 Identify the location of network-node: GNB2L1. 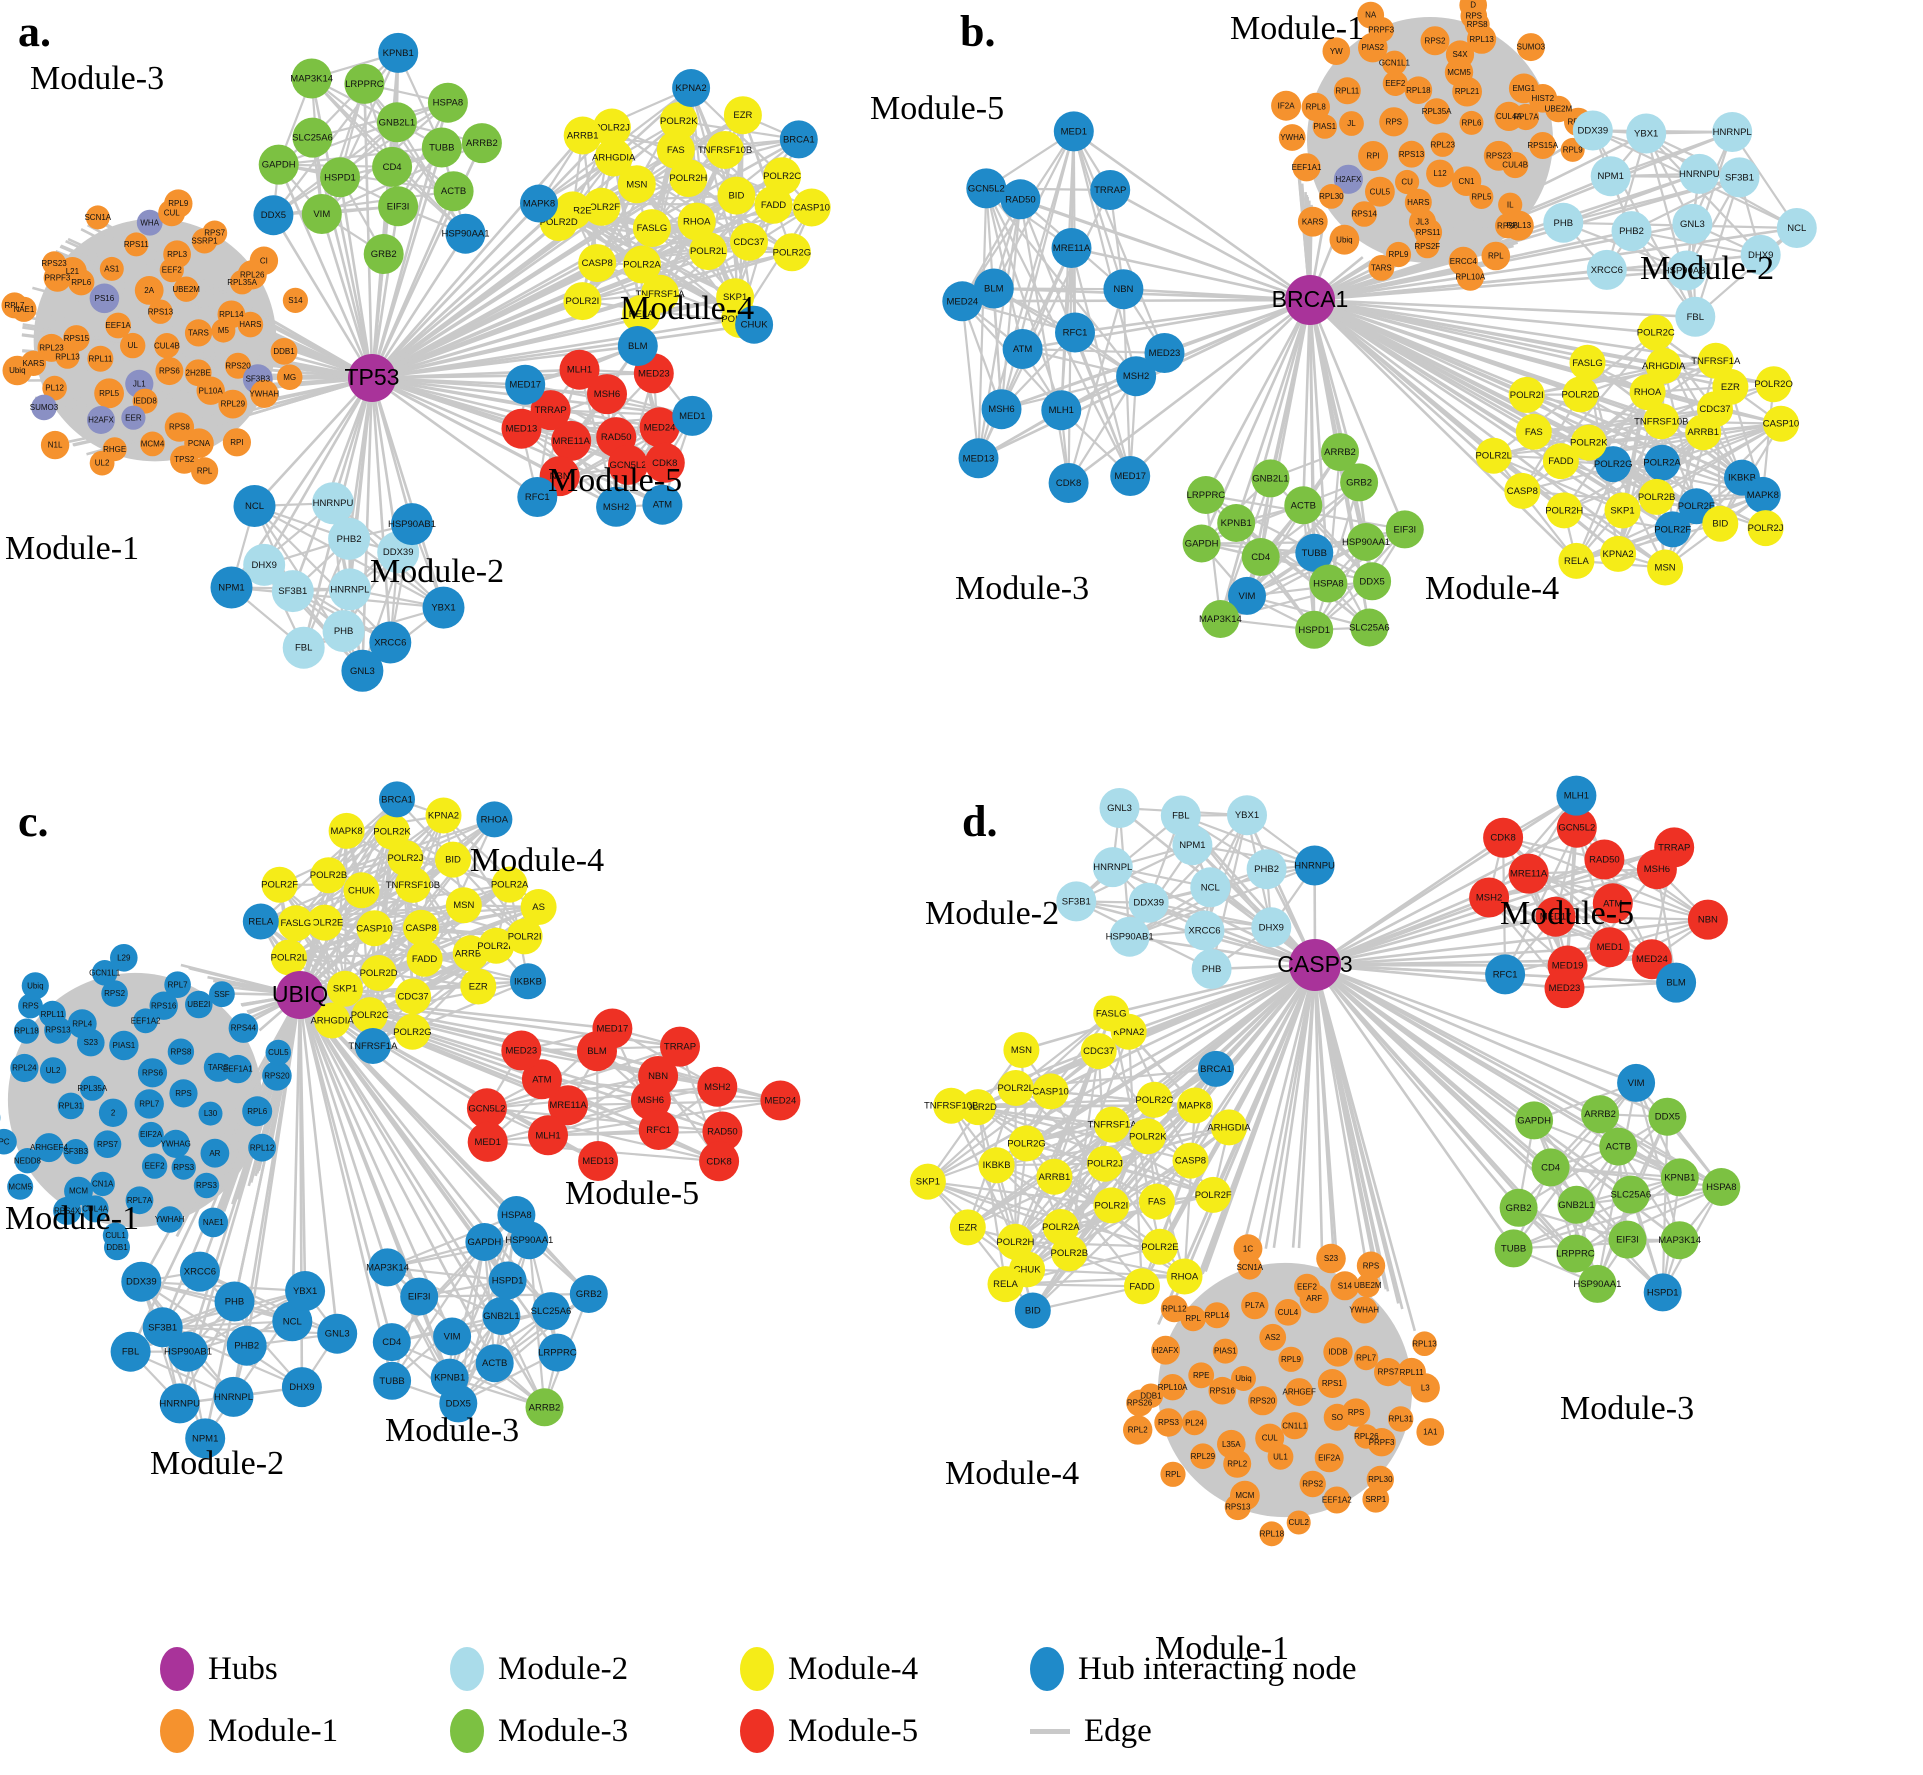
(1576, 1204).